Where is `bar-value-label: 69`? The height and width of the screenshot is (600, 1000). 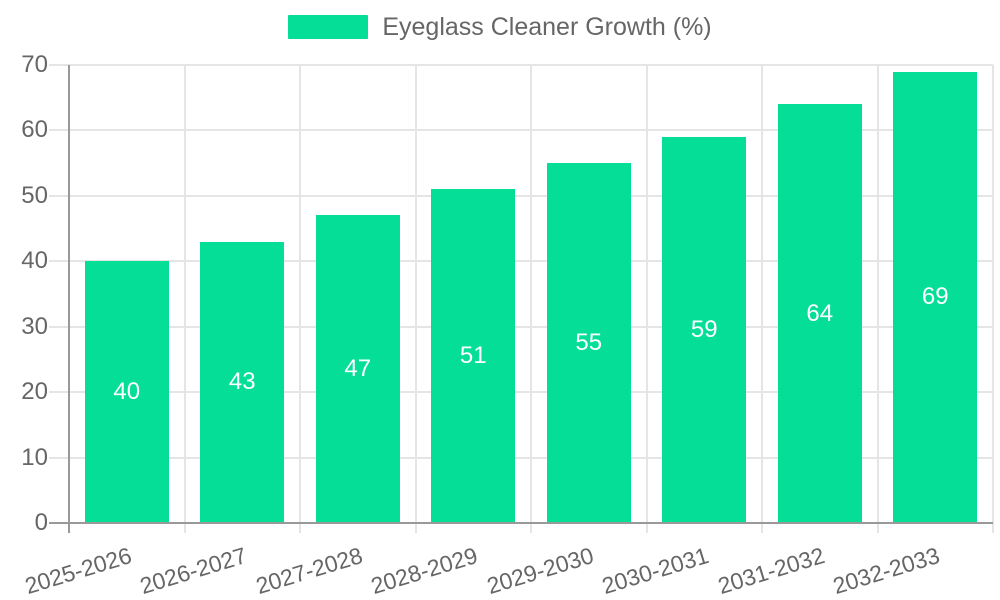
bar-value-label: 69 is located at coordinates (935, 297).